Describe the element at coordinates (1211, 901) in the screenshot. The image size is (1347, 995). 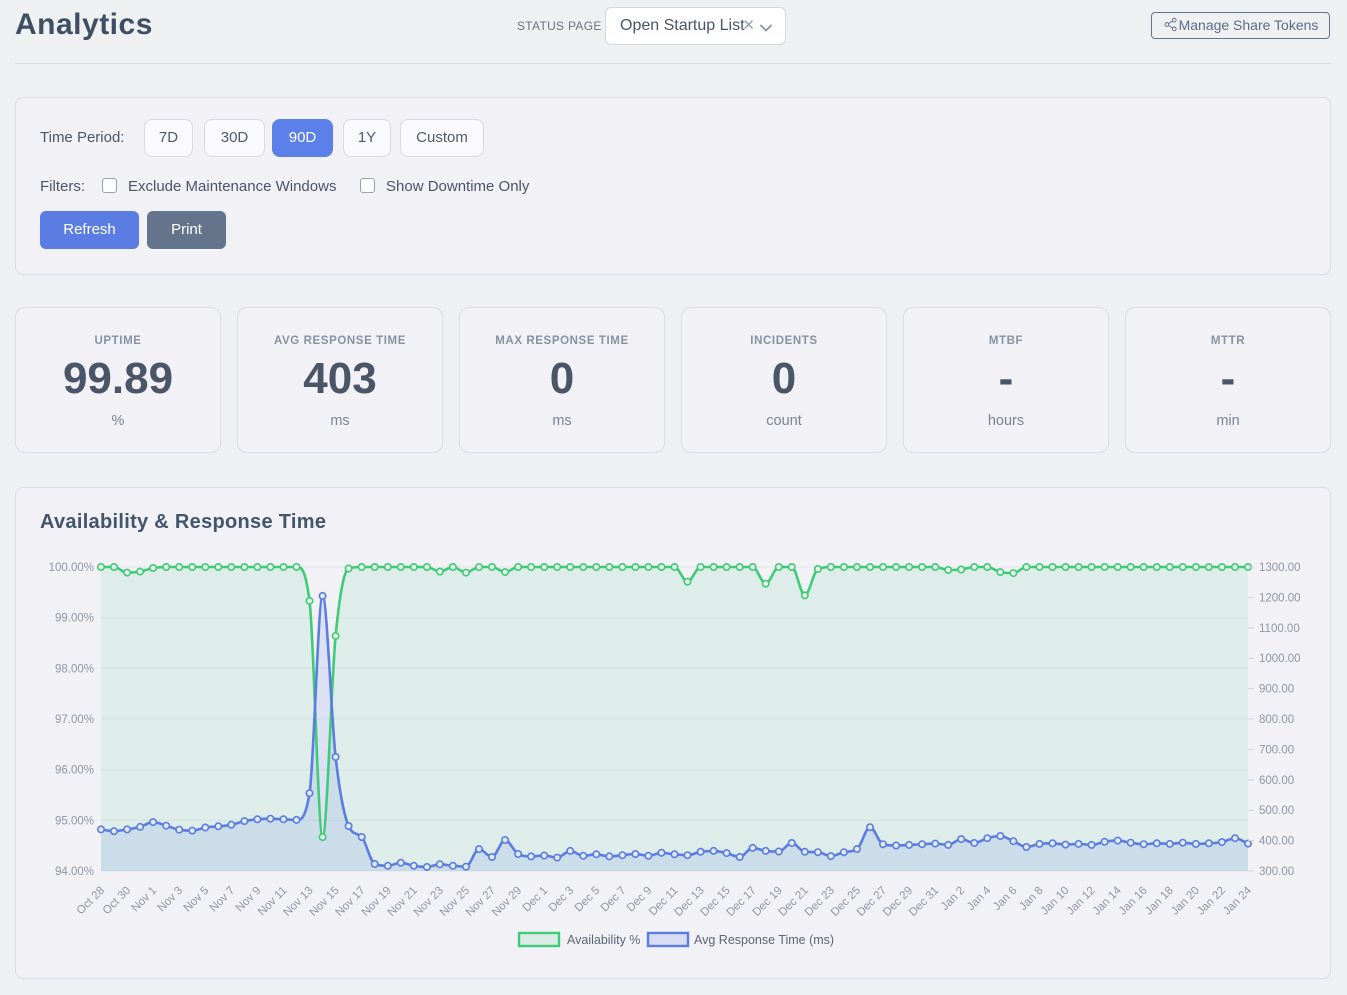
I see `svg-text: Jan 22` at that location.